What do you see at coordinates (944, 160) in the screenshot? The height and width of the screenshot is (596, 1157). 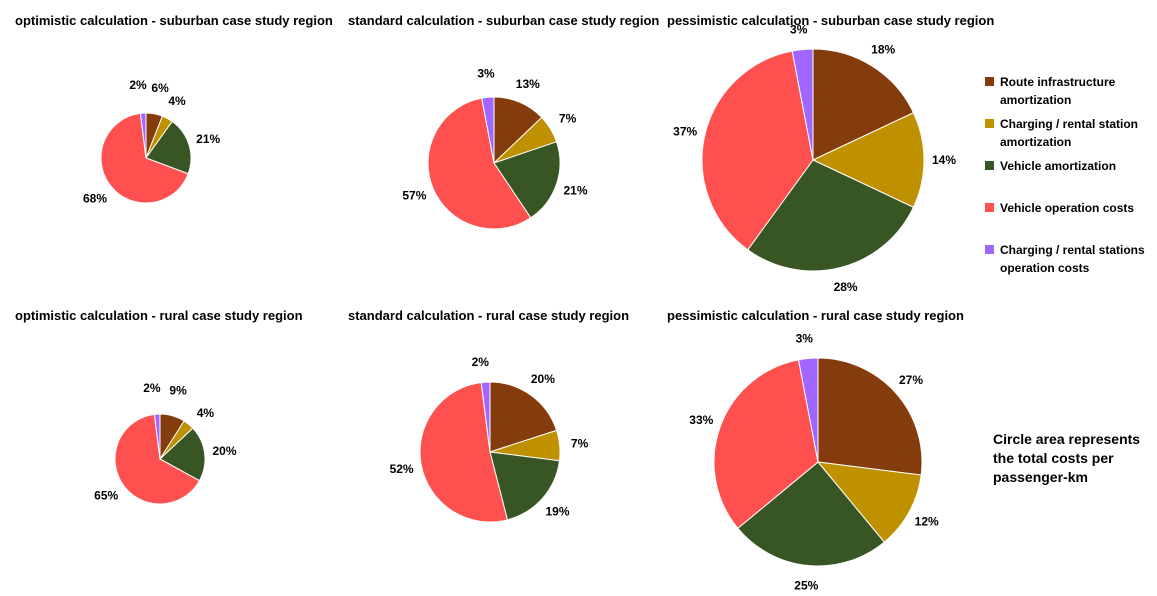 I see `data-label: 14%` at bounding box center [944, 160].